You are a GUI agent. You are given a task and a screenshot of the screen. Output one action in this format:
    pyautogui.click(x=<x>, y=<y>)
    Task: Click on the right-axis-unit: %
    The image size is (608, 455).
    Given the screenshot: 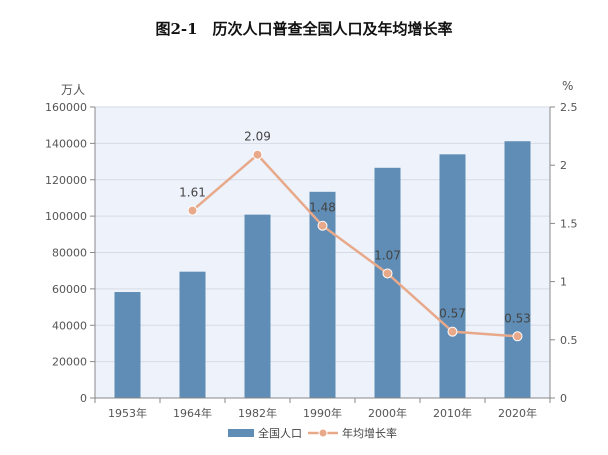 What is the action you would take?
    pyautogui.click(x=567, y=86)
    